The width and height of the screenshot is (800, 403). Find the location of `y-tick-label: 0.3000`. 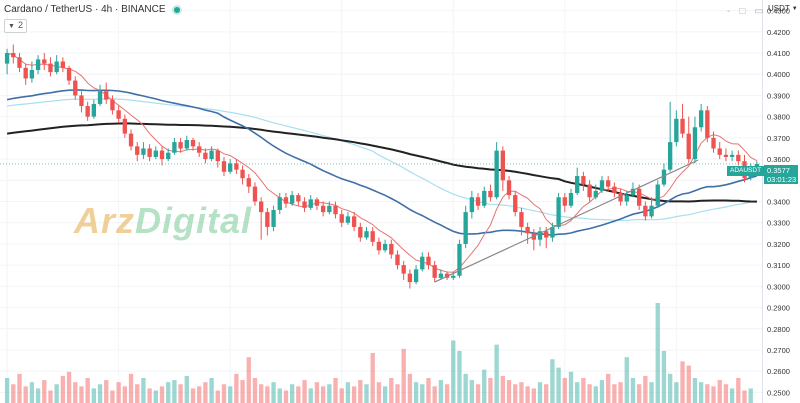

y-tick-label: 0.3000 is located at coordinates (778, 286).